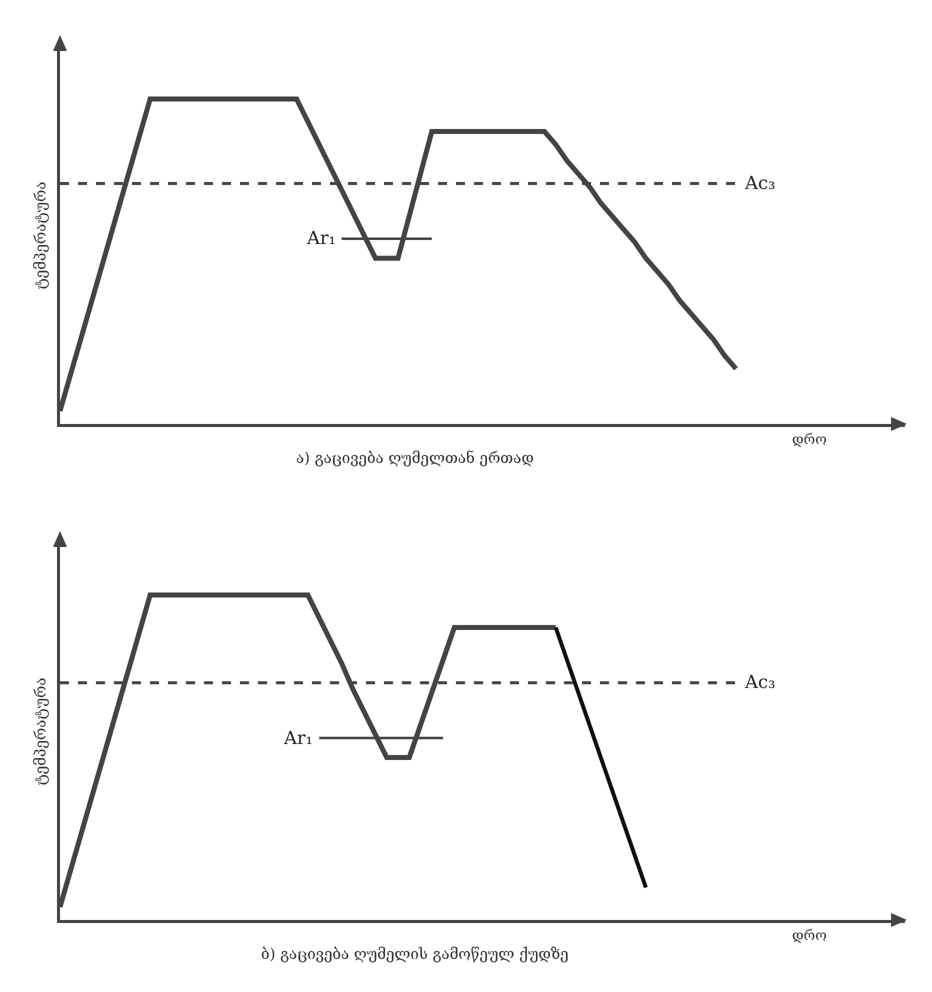 Image resolution: width=932 pixels, height=992 pixels. What do you see at coordinates (415, 954) in the screenshot?
I see `text: ბ) გაცივება ღუმელის გამოწეულ ქუდზე` at bounding box center [415, 954].